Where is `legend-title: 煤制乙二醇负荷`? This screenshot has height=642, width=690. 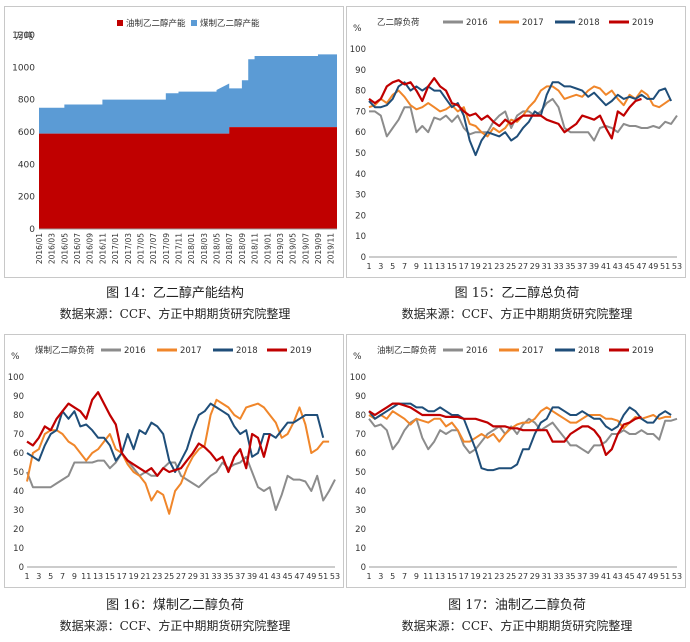
legend-title: 煤制乙二醇负荷 is located at coordinates (65, 350).